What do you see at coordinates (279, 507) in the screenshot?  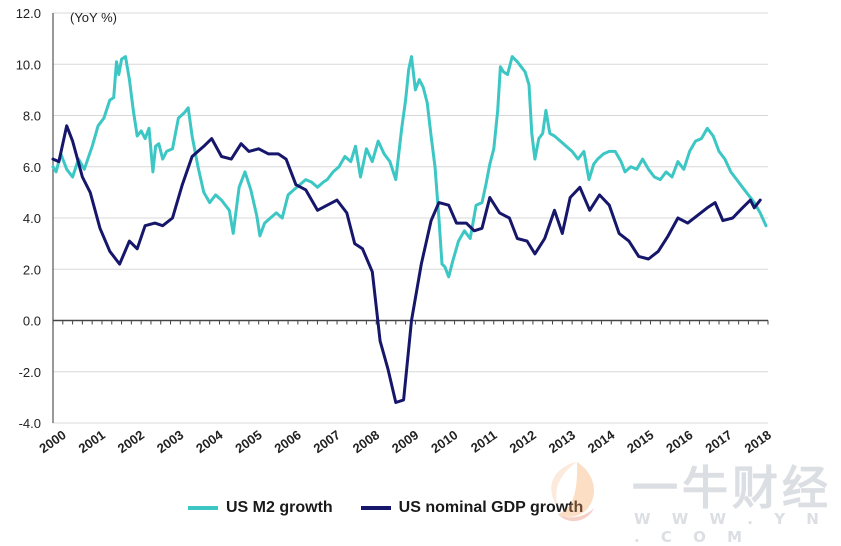 I see `legend-label-m2: US M2 growth` at bounding box center [279, 507].